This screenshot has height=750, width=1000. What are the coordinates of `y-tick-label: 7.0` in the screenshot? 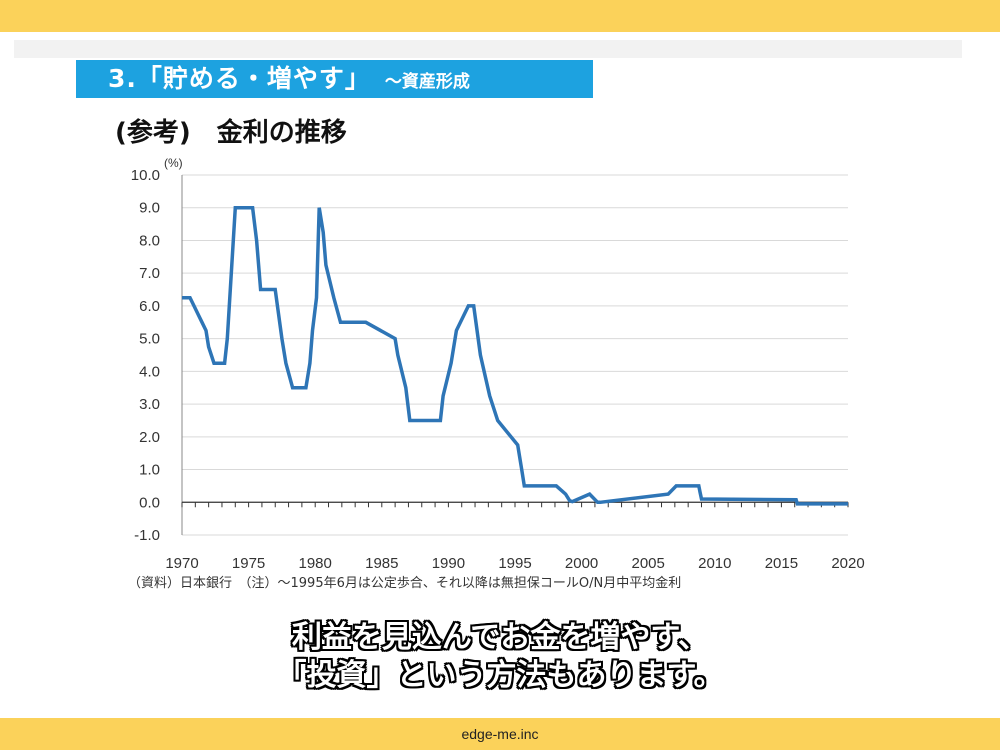 It's located at (149, 273).